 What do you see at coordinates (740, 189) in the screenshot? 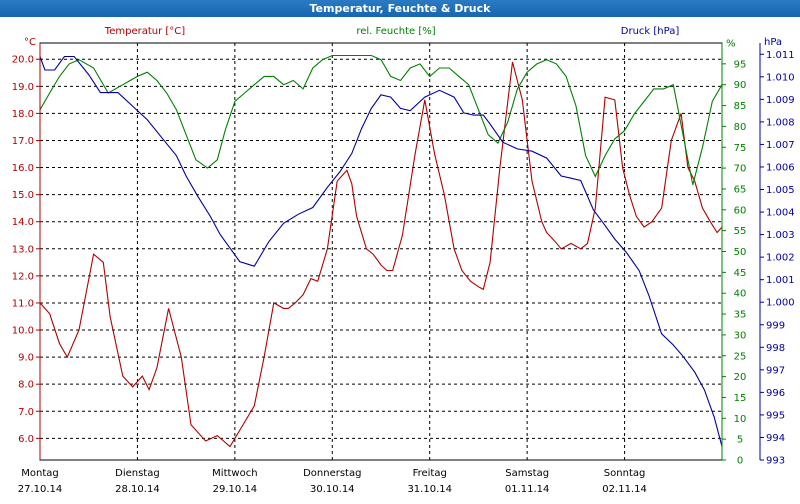
I see `tick-label-humidity: 65` at bounding box center [740, 189].